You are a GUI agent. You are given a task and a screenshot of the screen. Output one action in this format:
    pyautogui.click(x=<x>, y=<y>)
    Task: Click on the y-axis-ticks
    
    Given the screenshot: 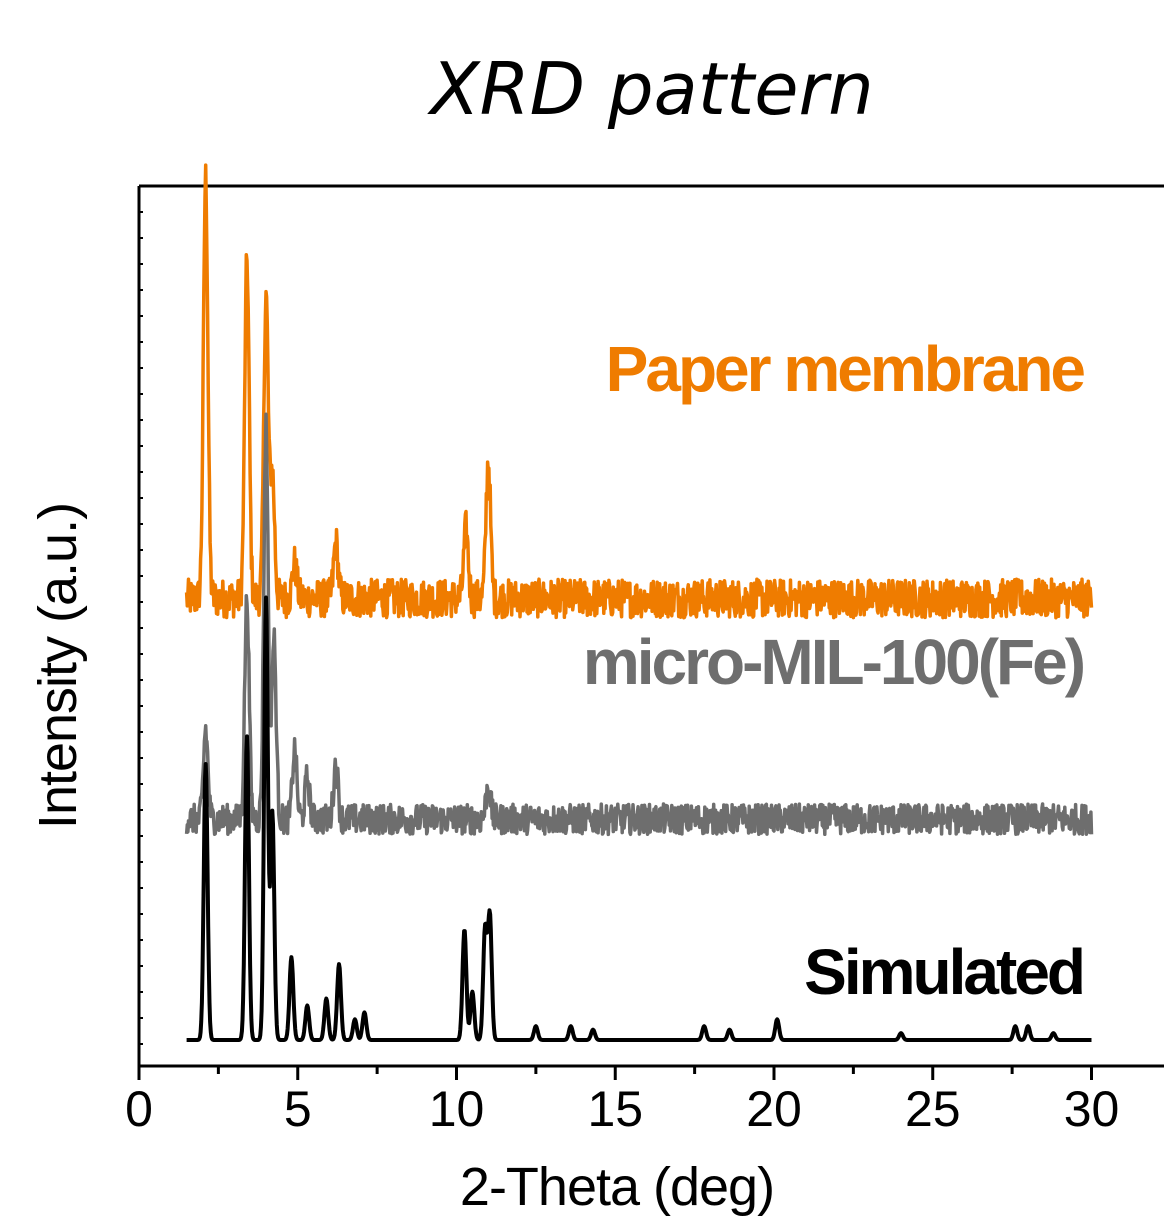 What is the action you would take?
    pyautogui.click(x=141, y=628)
    